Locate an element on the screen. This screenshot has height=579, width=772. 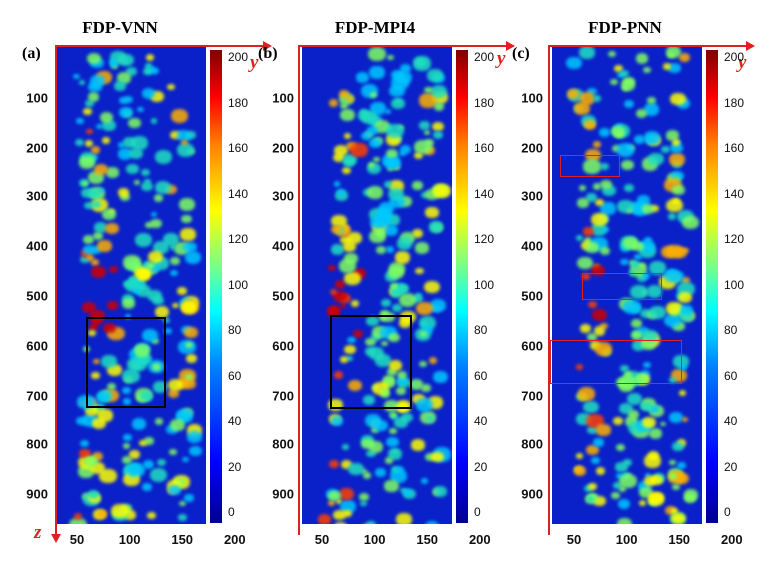
colorbar-tick-label: 60 is located at coordinates (731, 375).